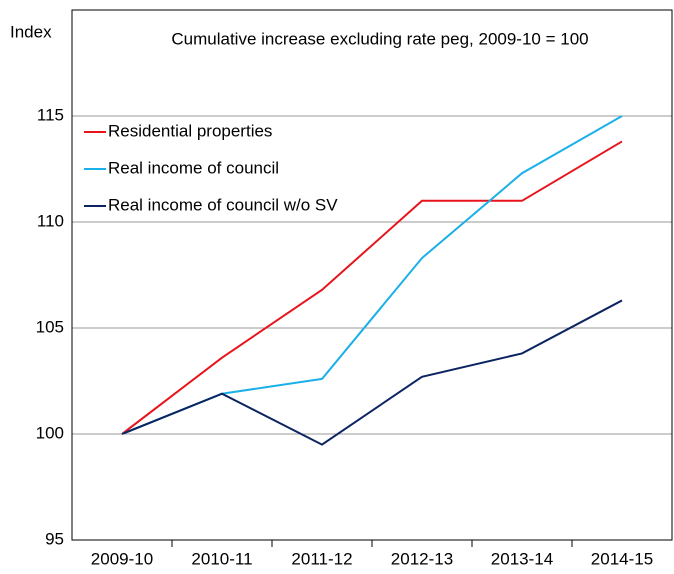  I want to click on legend-label: Real income of council, so click(193, 167).